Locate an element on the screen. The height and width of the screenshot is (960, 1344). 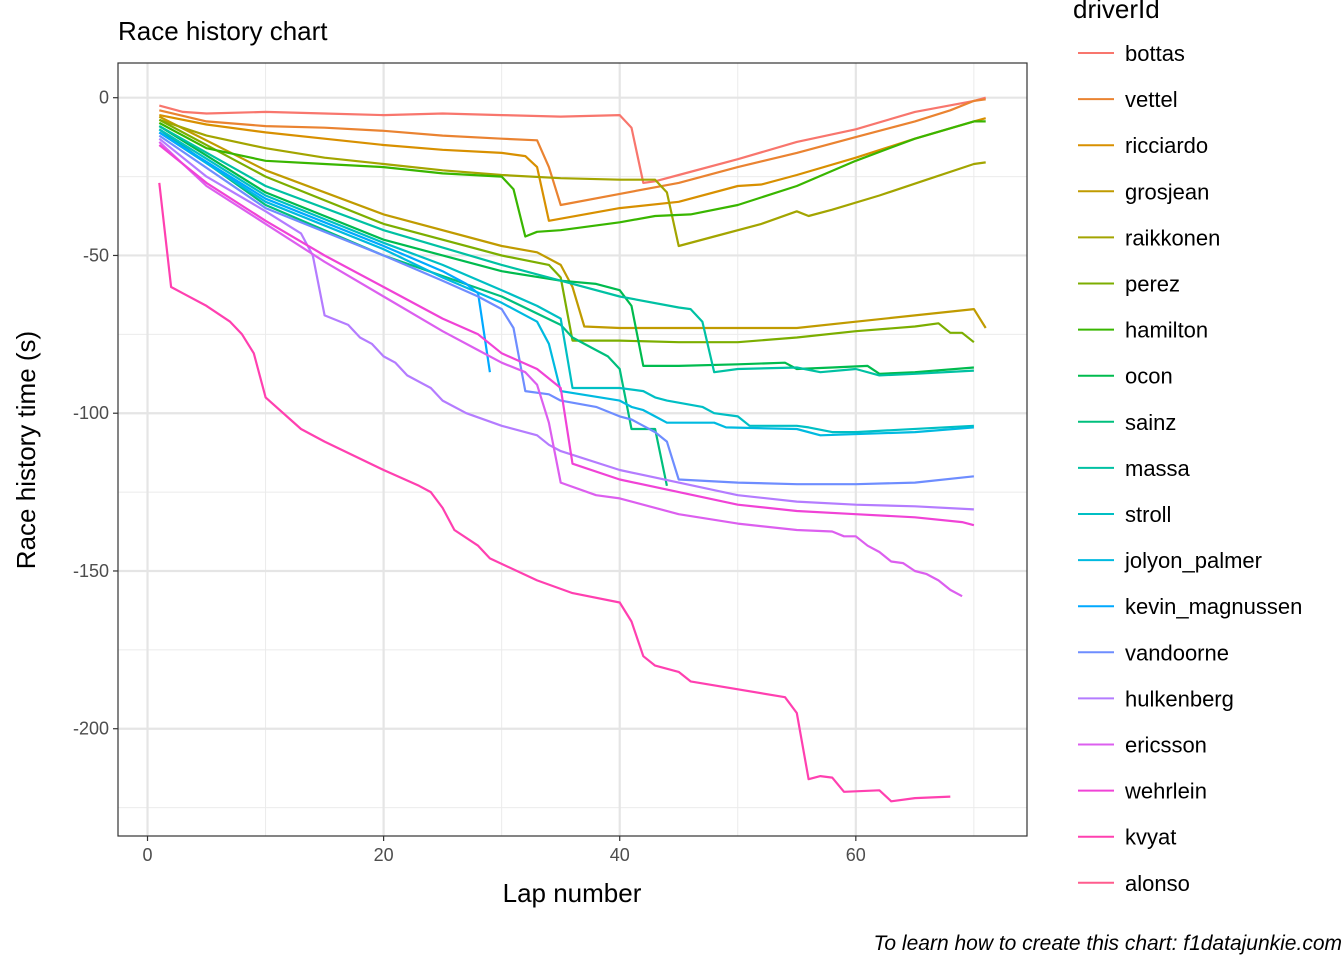
legend-item-vandoorne: vandoorne is located at coordinates (1153, 652).